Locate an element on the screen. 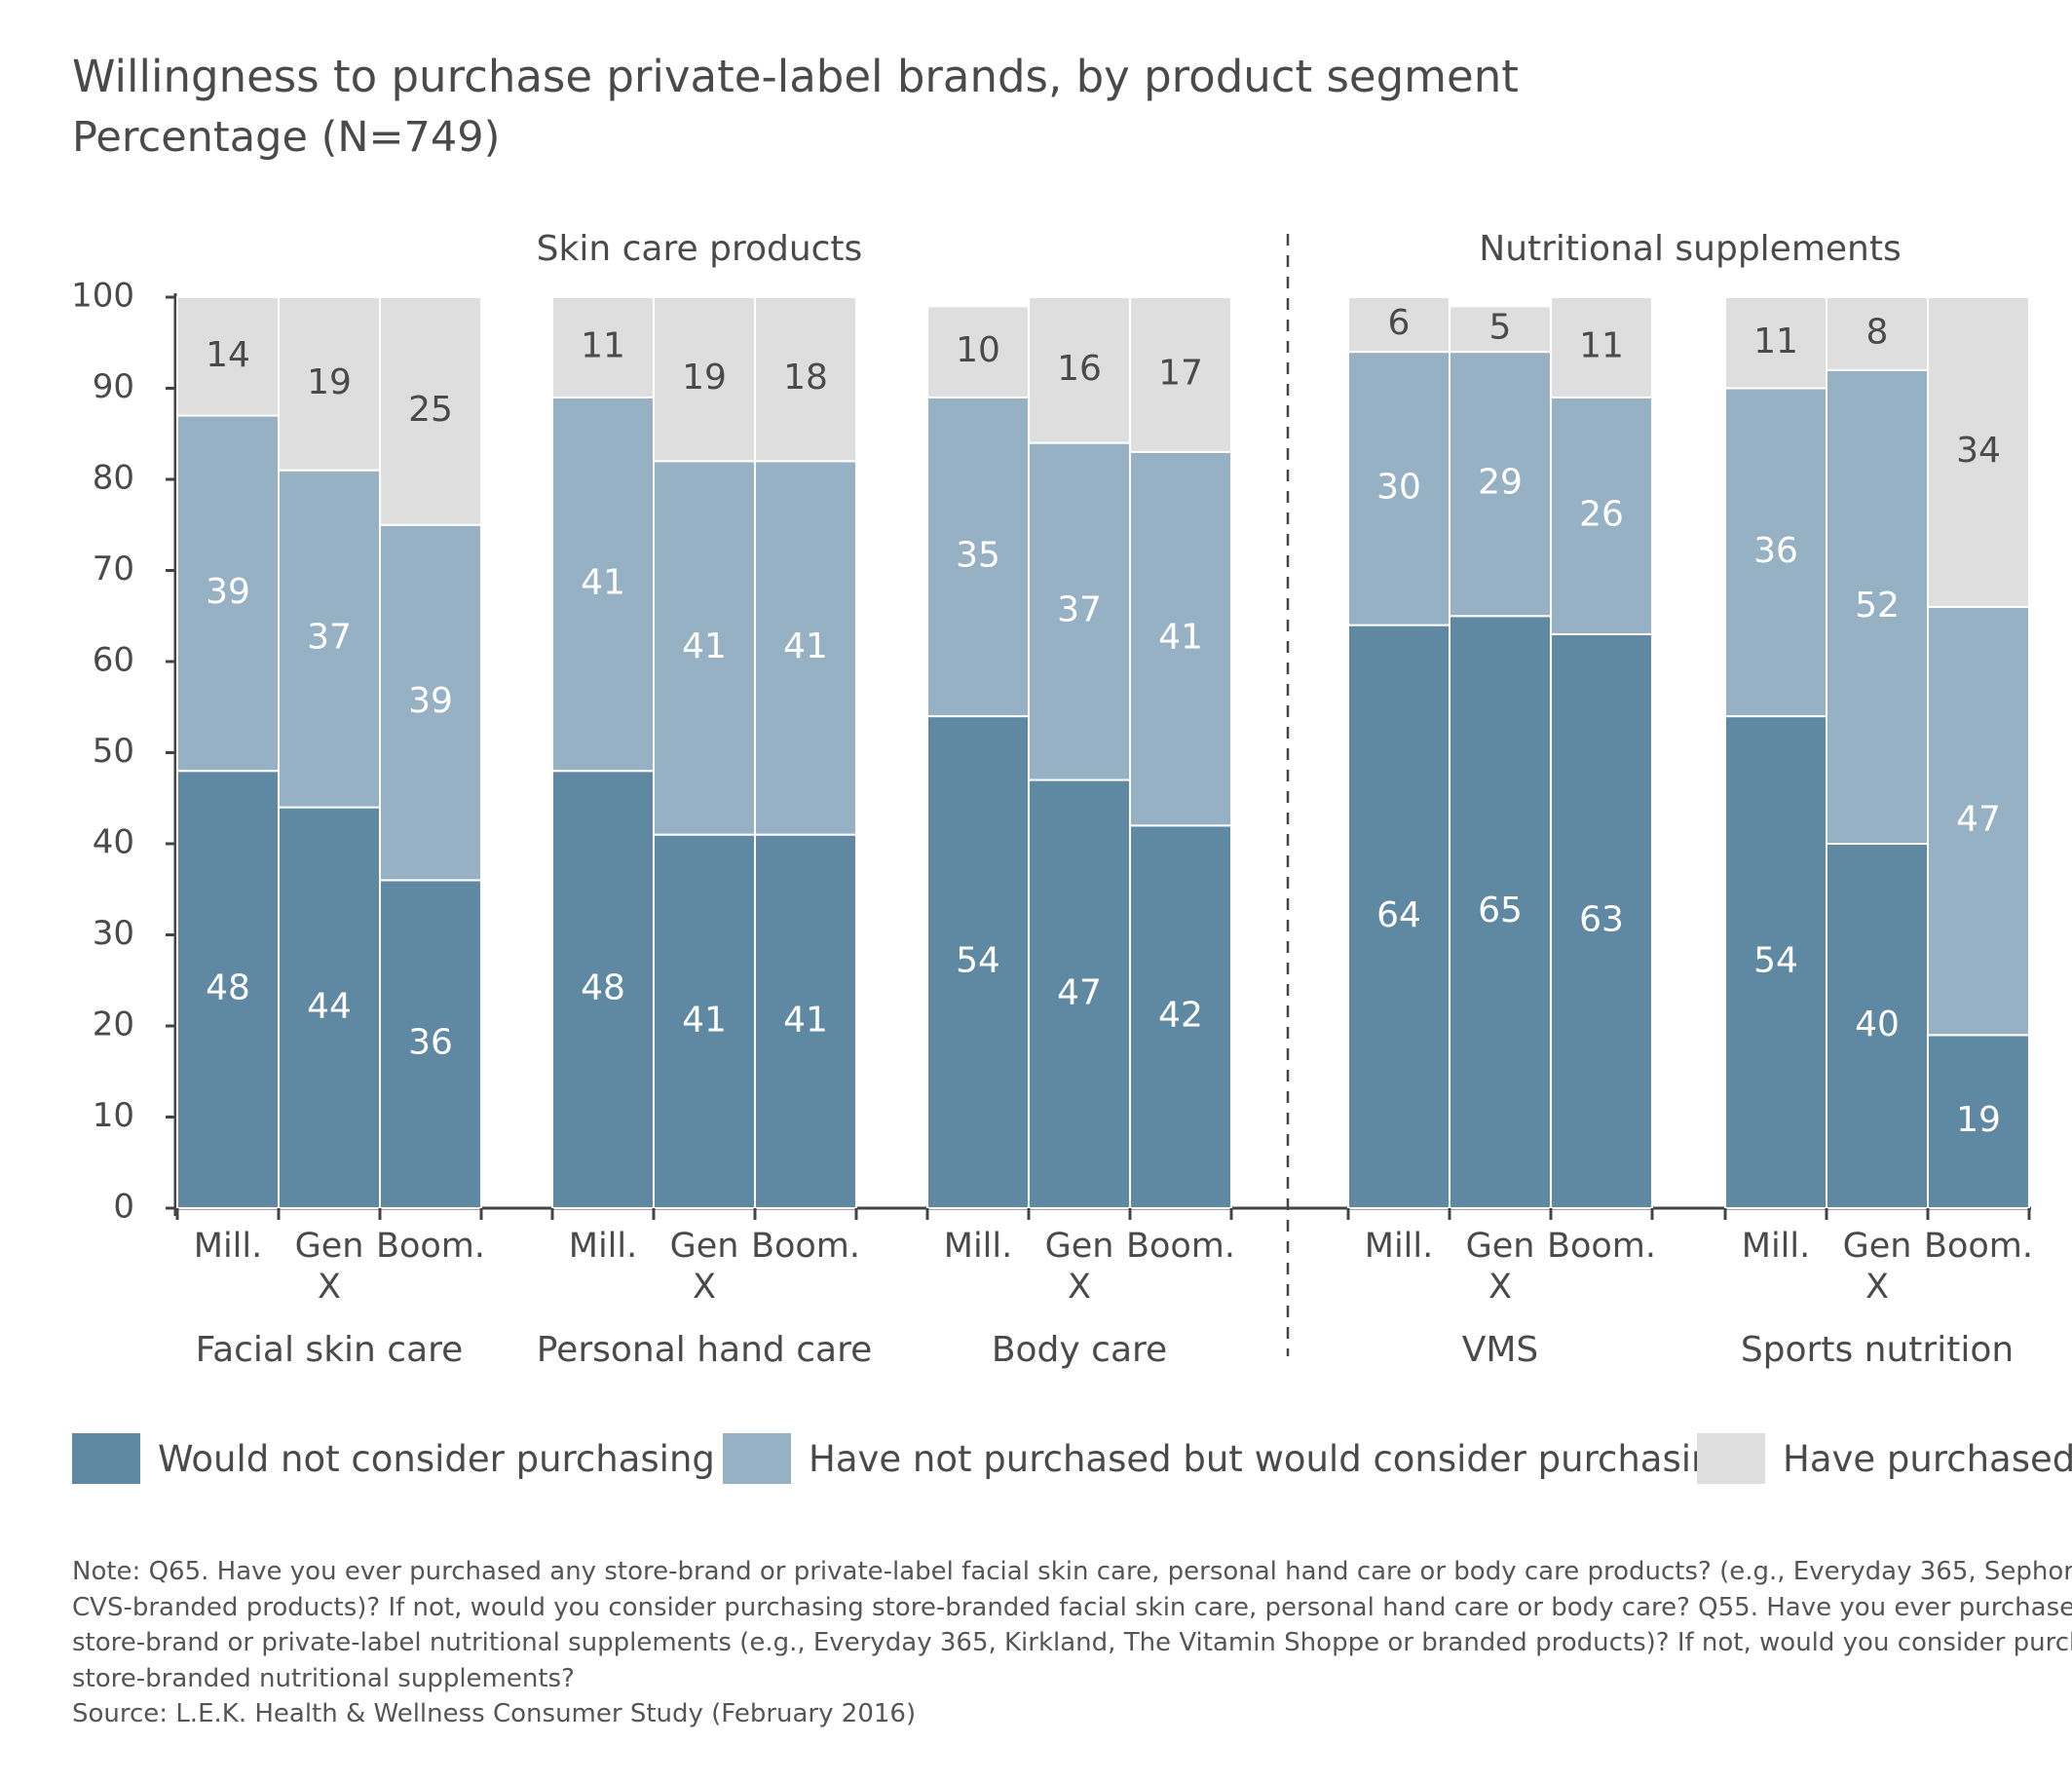 This screenshot has width=2072, height=1783. data-label: 54 is located at coordinates (1776, 961).